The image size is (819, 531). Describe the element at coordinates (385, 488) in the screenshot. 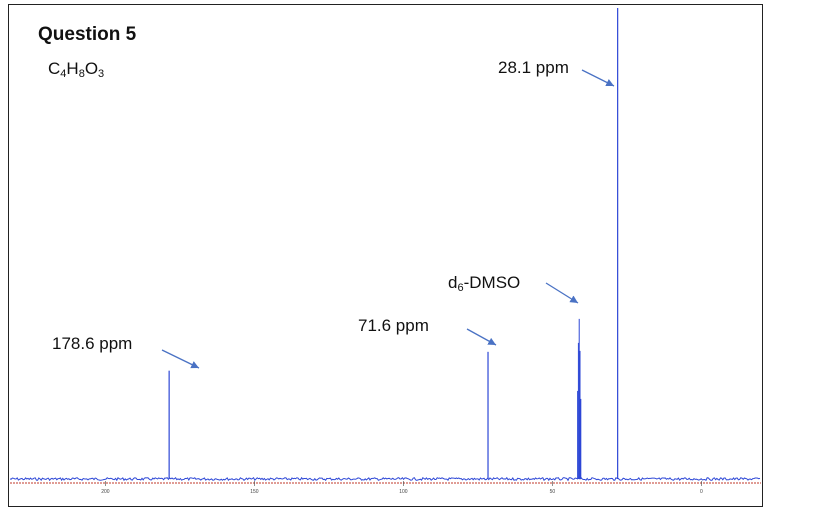

I see `x-axis: 200 150 100 50 0` at that location.